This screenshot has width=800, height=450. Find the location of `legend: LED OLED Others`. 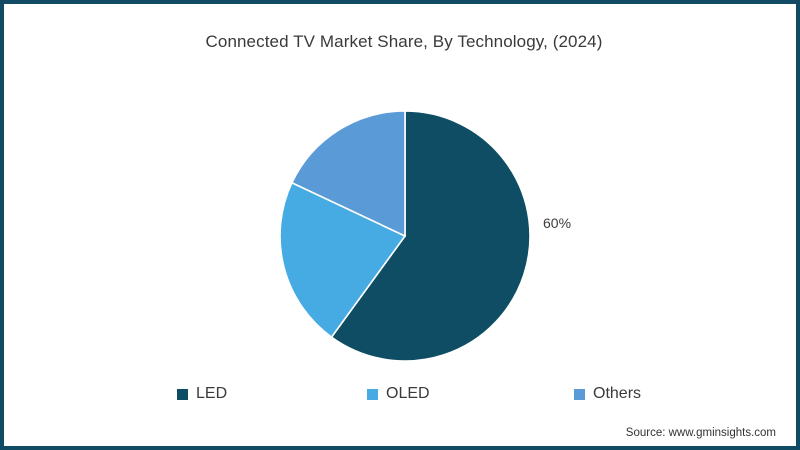

legend: LED OLED Others is located at coordinates (400, 394).